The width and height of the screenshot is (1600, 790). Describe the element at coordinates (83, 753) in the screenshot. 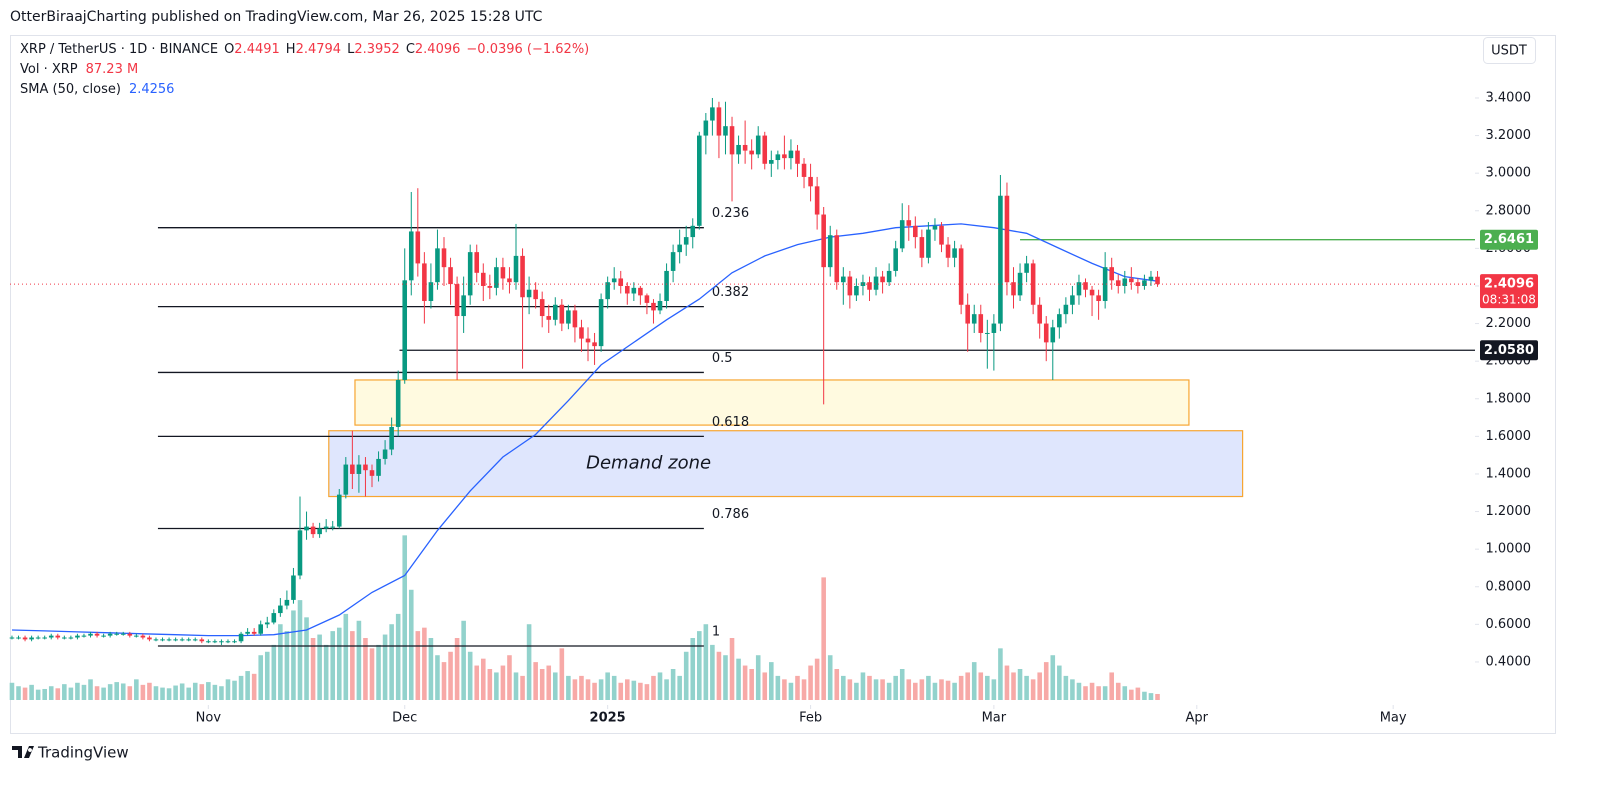

I see `brand-name: TradingView` at that location.